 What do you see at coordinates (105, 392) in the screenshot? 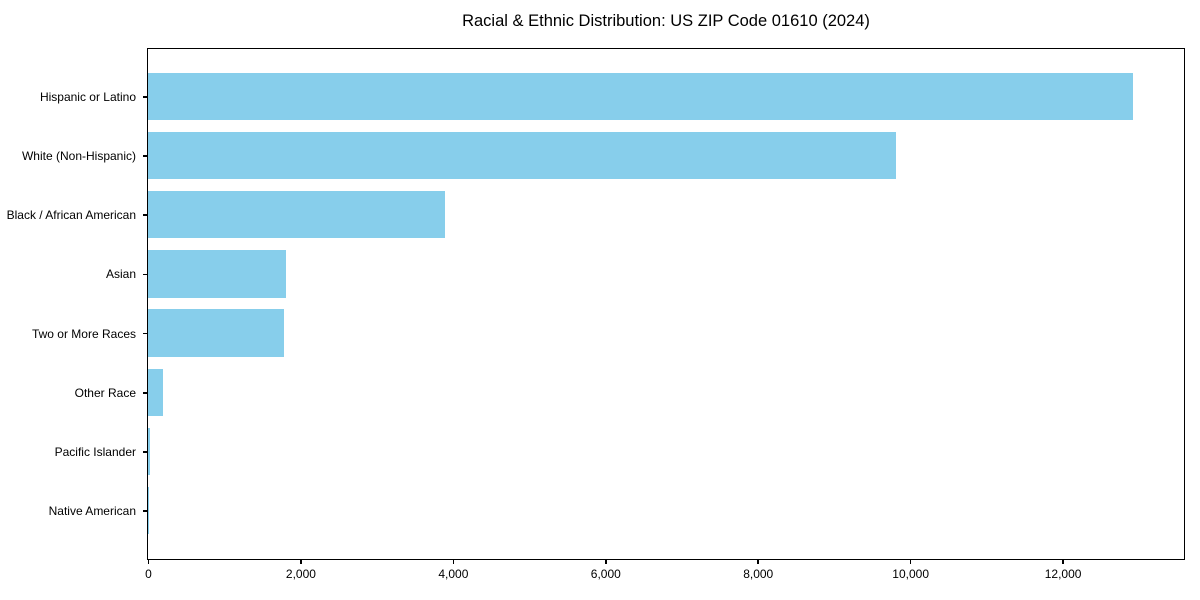
I see `y-tick-label: Other Race` at bounding box center [105, 392].